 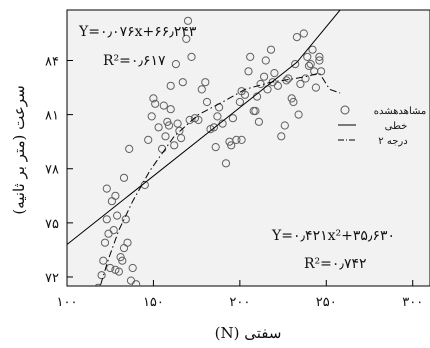 What do you see at coordinates (52, 116) in the screenshot?
I see `y-tick-label: ۸۱` at bounding box center [52, 116].